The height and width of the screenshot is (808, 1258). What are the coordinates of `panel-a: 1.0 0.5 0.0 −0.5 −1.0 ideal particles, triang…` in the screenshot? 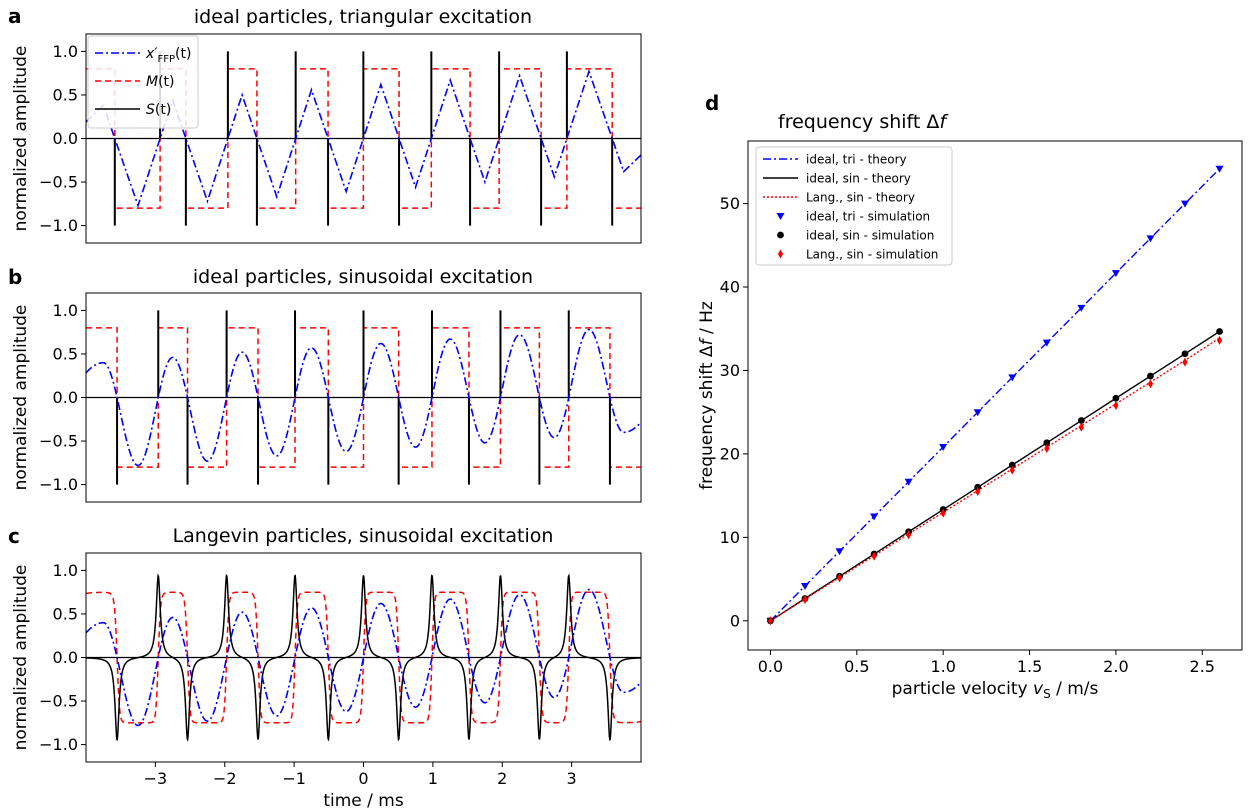 It's located at (325, 124).